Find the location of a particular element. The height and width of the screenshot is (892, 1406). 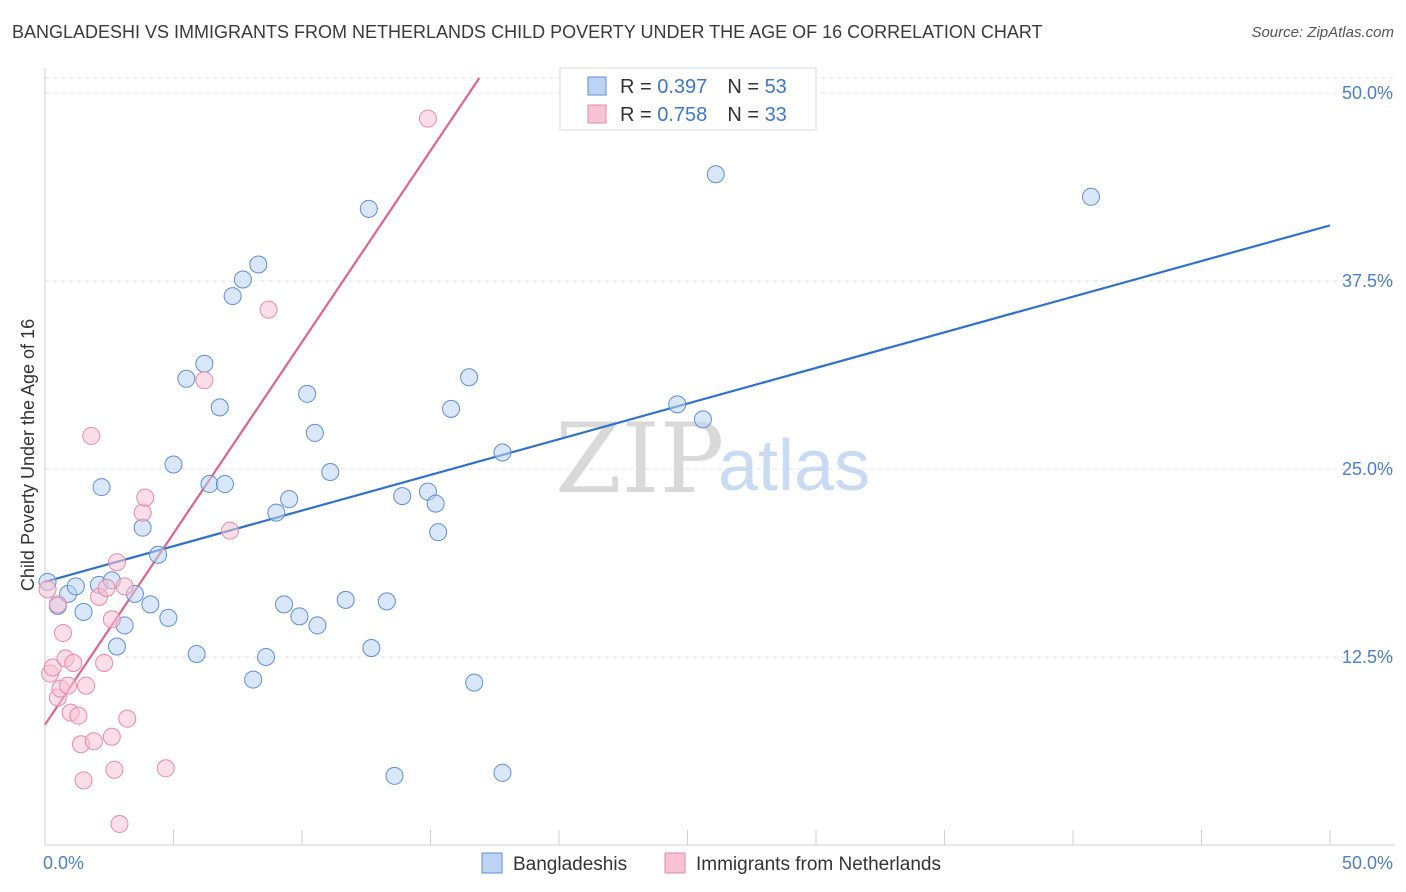

top-legend: R = 0.397 N = 53 R = 0.758 N = 33 is located at coordinates (688, 99).